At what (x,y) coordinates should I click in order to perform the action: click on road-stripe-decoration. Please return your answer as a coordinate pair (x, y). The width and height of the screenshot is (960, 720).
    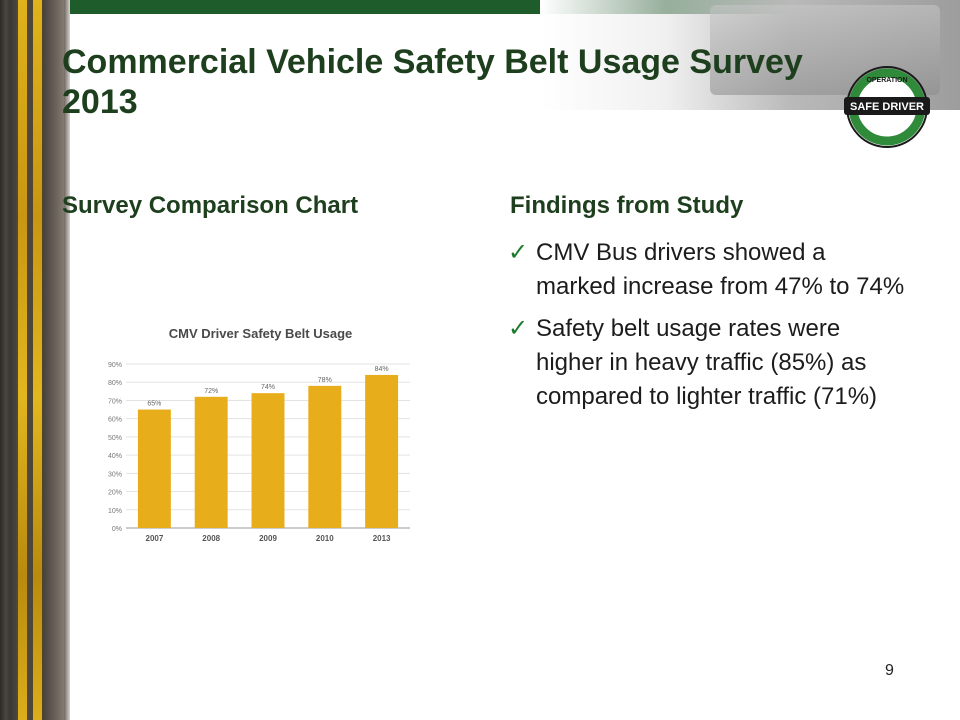
    Looking at the image, I should click on (35, 360).